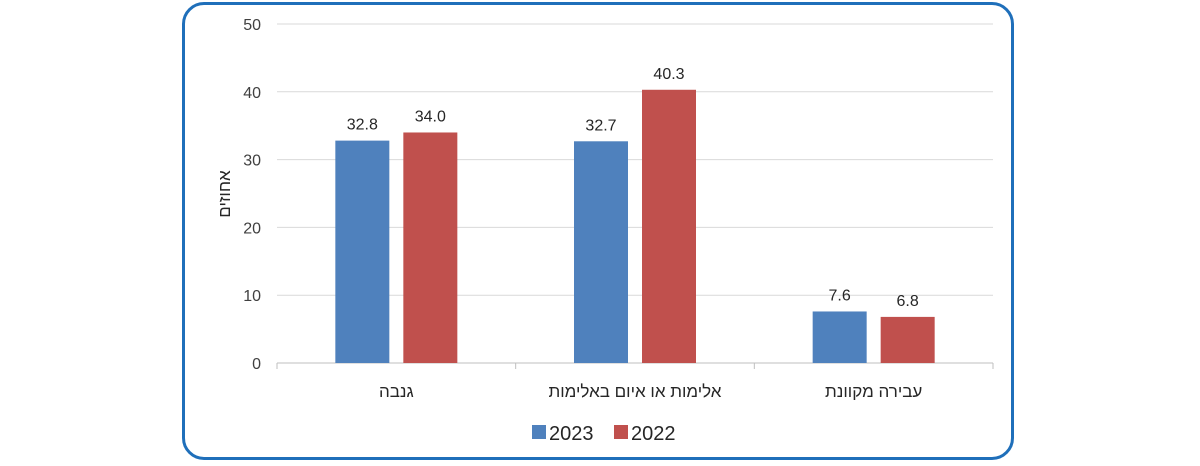 The image size is (1200, 466). What do you see at coordinates (252, 25) in the screenshot?
I see `y-tick-label: 50` at bounding box center [252, 25].